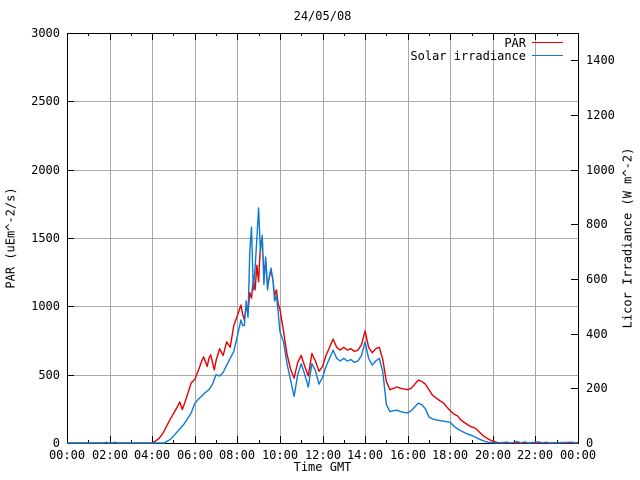 This screenshot has height=480, width=640. Describe the element at coordinates (45, 101) in the screenshot. I see `left-axis-tick-label: 2500` at that location.